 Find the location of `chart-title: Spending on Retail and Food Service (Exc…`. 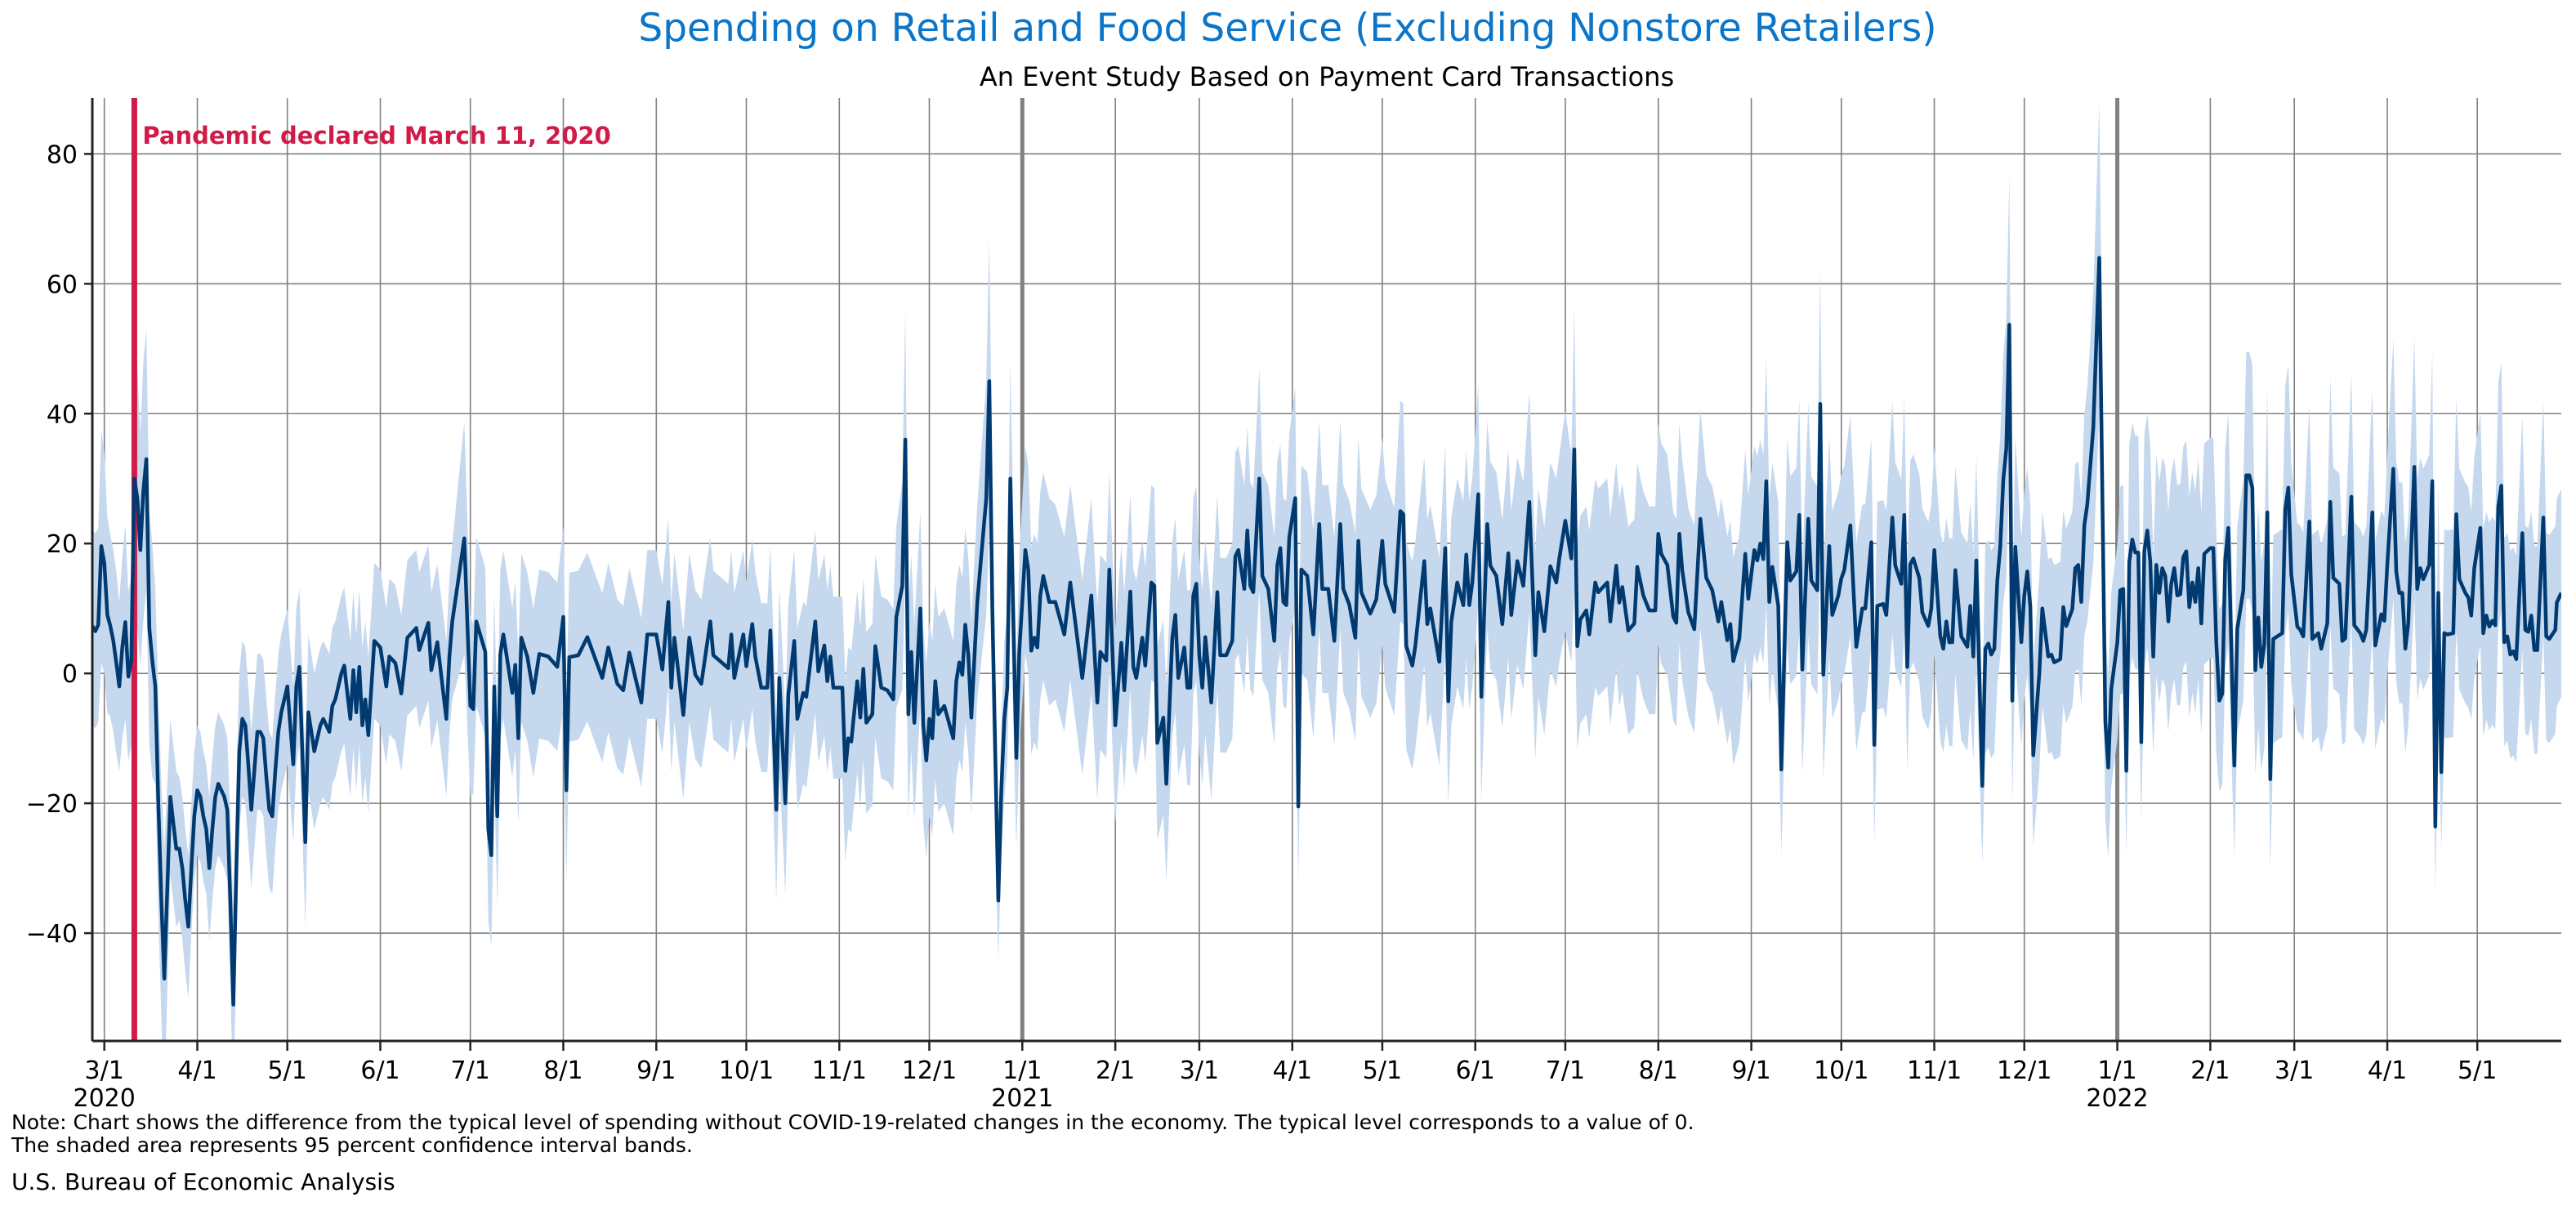

chart-title: Spending on Retail and Food Service (Exc… is located at coordinates (1287, 28).